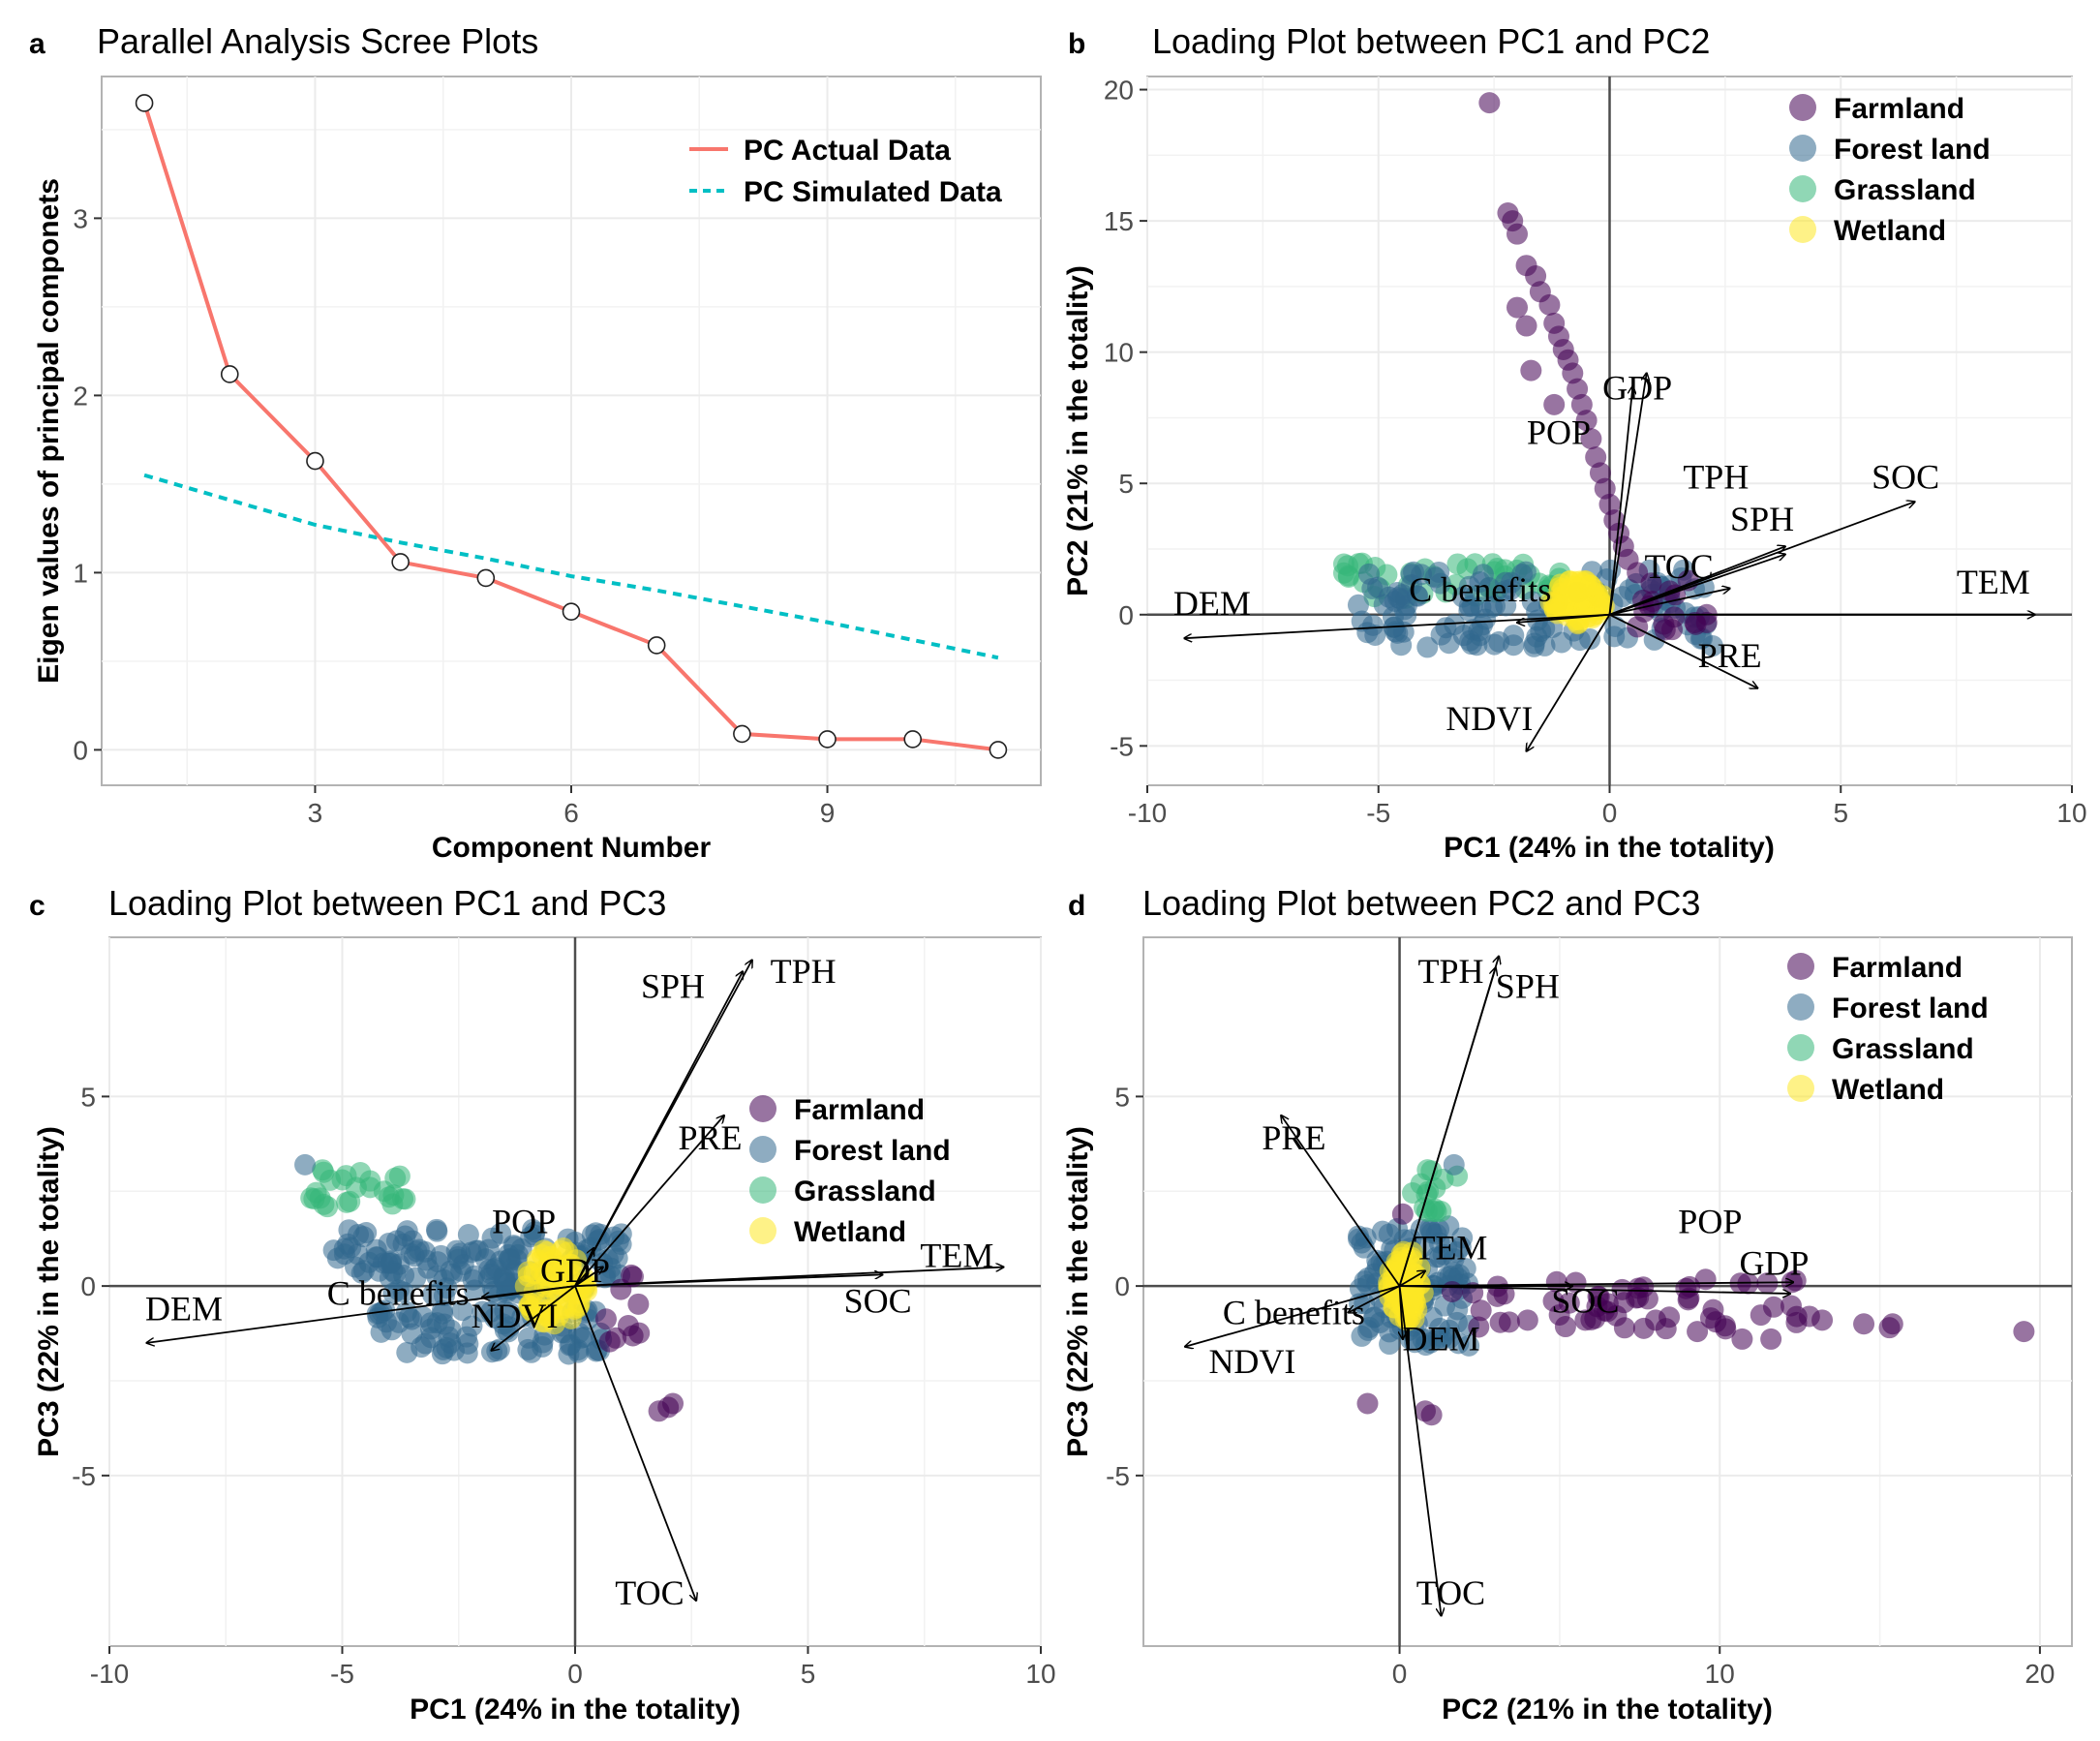 The image size is (2100, 1741). Describe the element at coordinates (1119, 91) in the screenshot. I see `y-tick-label: 20` at that location.